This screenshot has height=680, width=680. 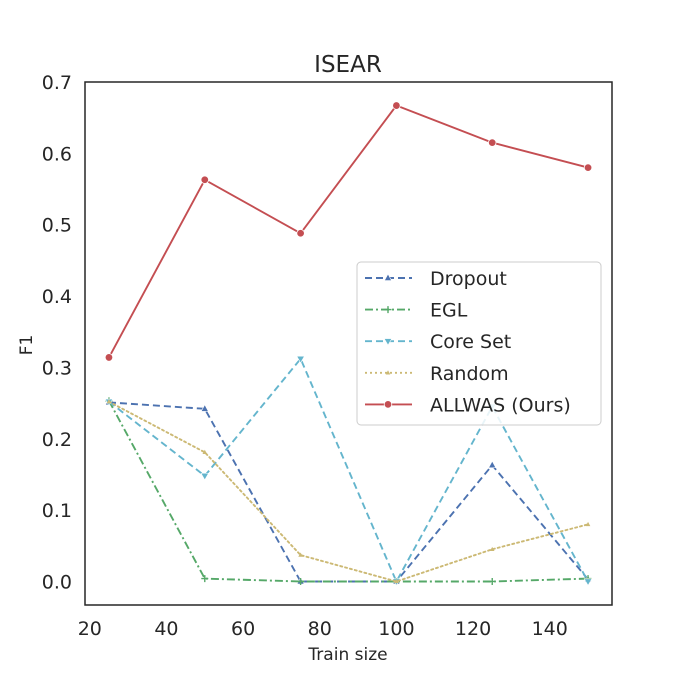 What do you see at coordinates (347, 655) in the screenshot?
I see `x-axis-label: Train size` at bounding box center [347, 655].